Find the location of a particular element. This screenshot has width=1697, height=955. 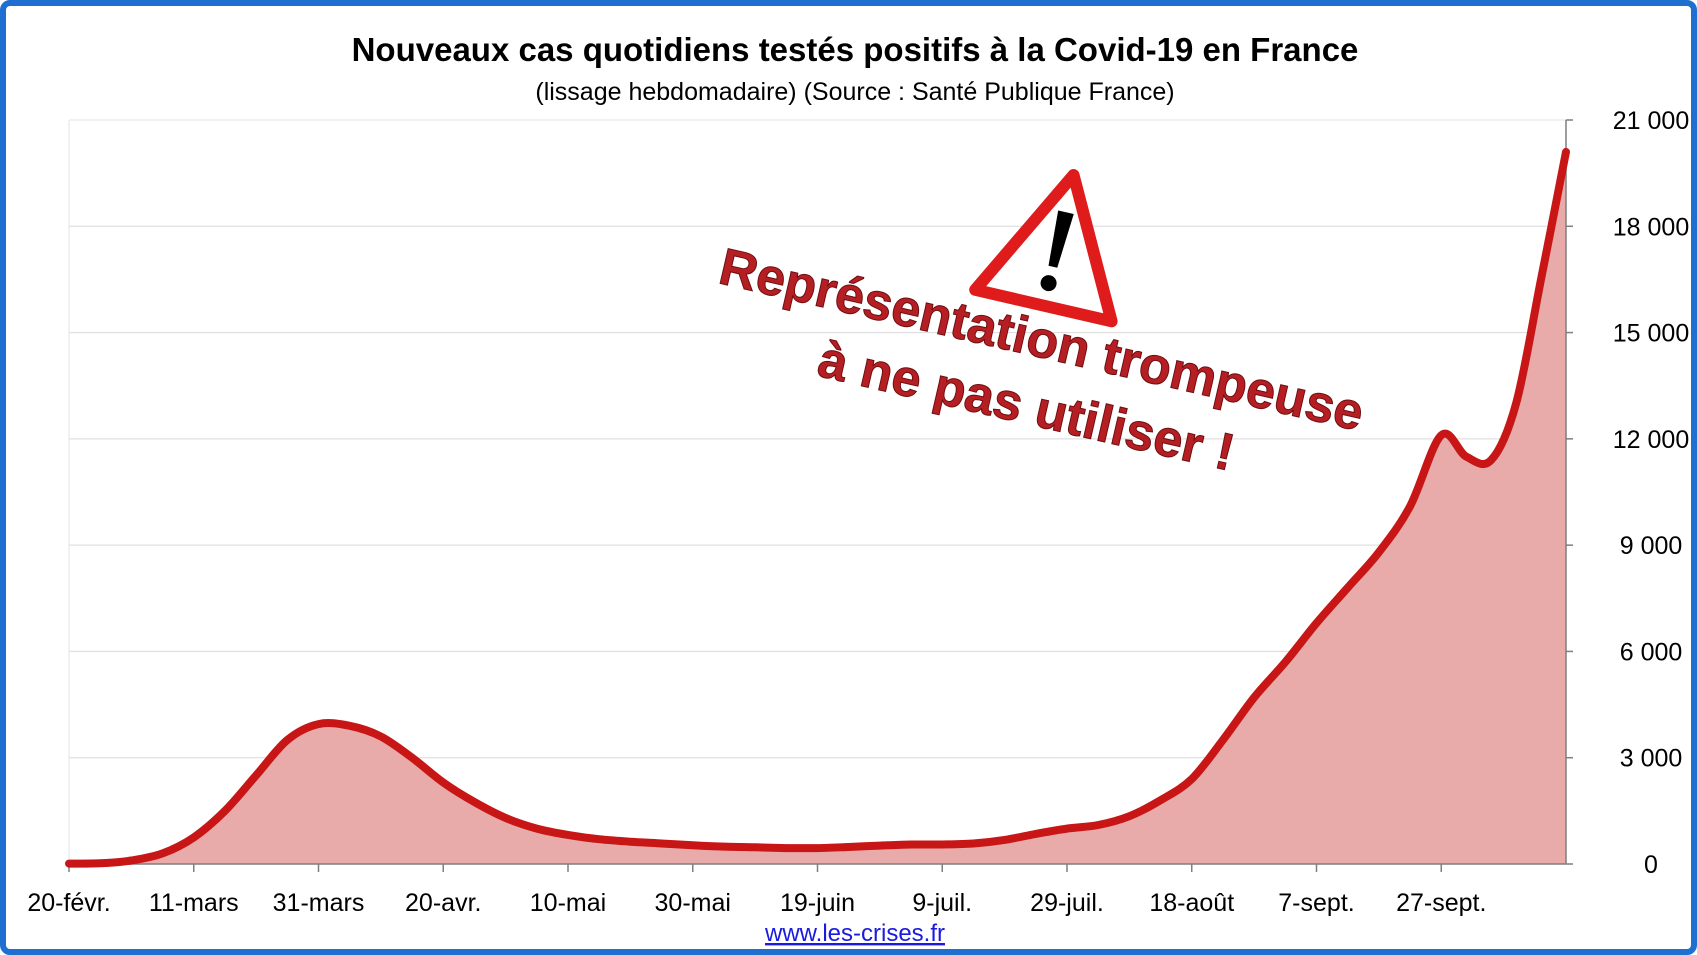

y-tick-labels: 0 3 000 6 000 9 000 12 000 15 000 18 000 21 000 is located at coordinates (1651, 493).